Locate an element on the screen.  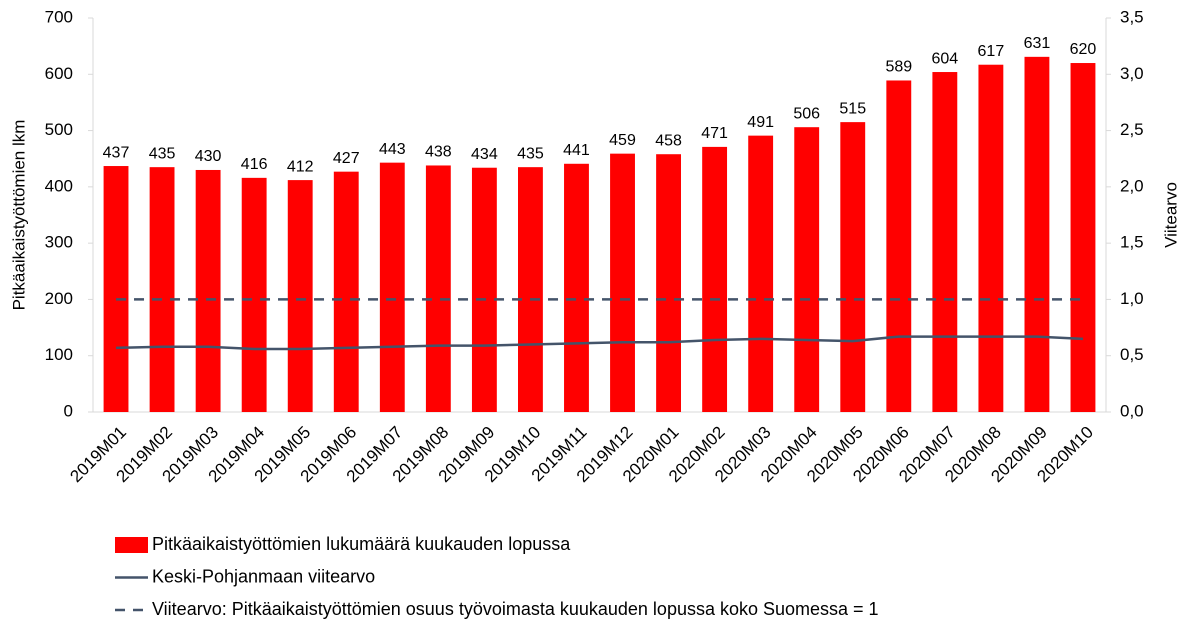
y2-tick-label: 2,5 is located at coordinates (1132, 129).